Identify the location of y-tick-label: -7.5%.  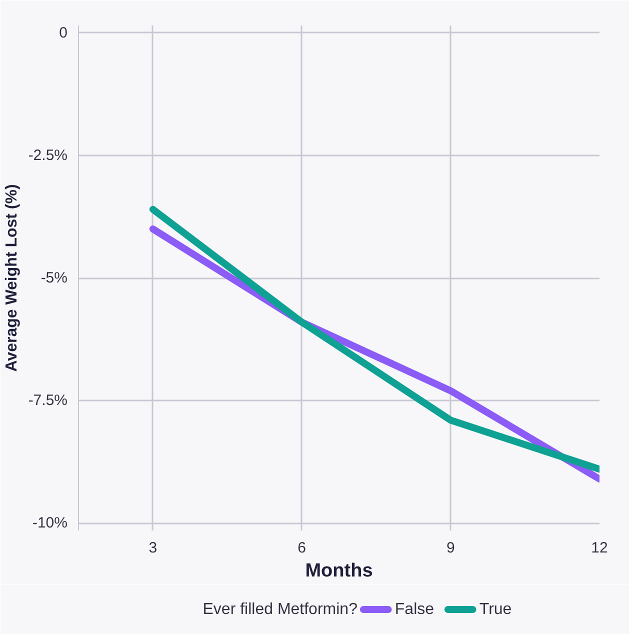
(48, 401).